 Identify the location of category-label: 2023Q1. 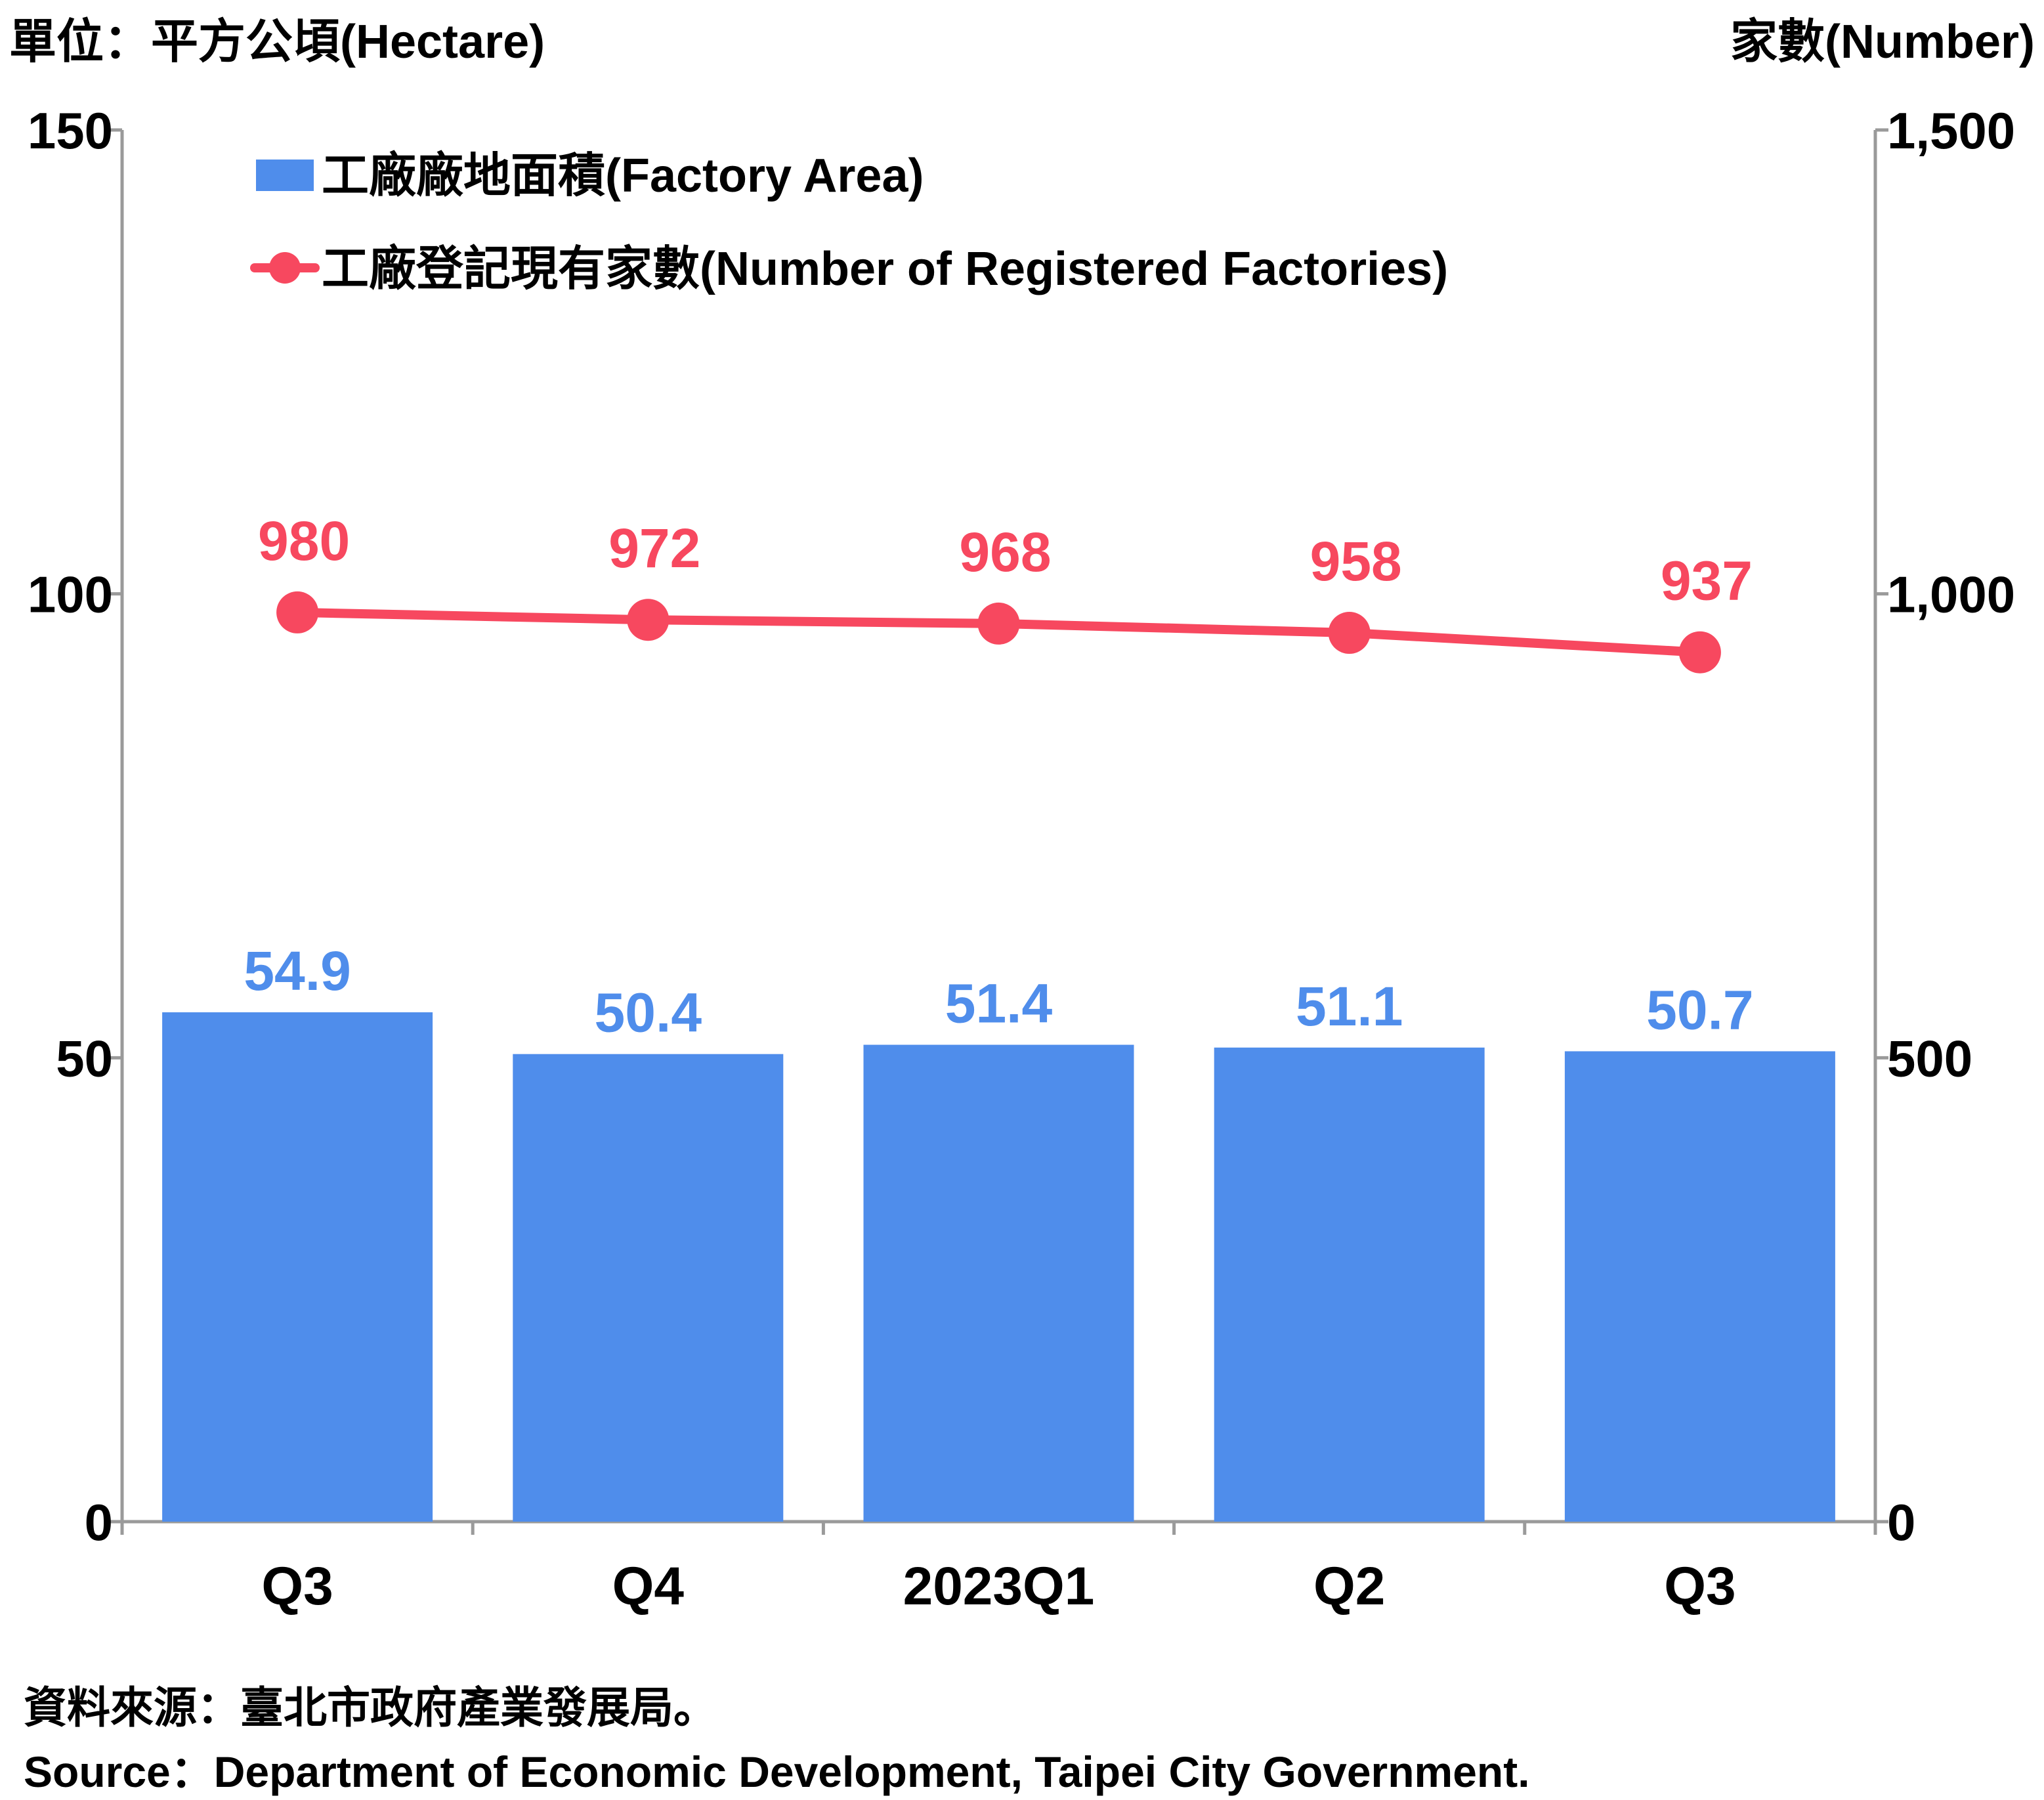
(999, 1586).